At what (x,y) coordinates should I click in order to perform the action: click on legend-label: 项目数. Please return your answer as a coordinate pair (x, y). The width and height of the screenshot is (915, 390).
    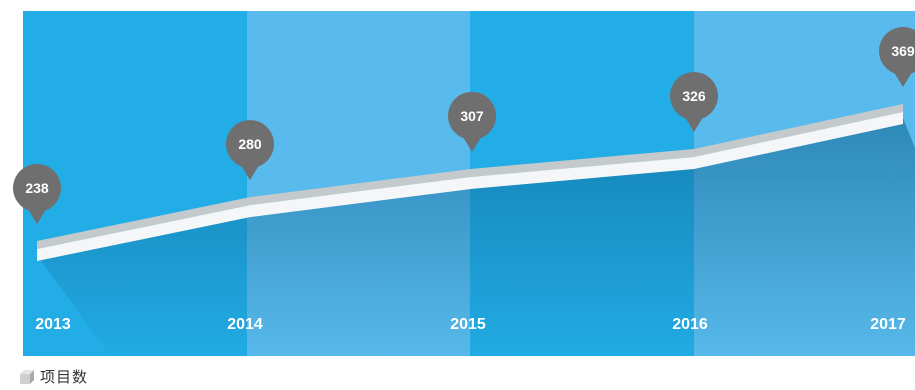
    Looking at the image, I should click on (64, 377).